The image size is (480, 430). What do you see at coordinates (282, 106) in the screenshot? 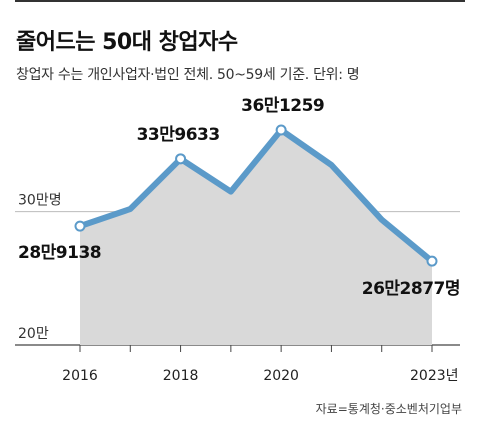
I see `data-label: 36만1259` at bounding box center [282, 106].